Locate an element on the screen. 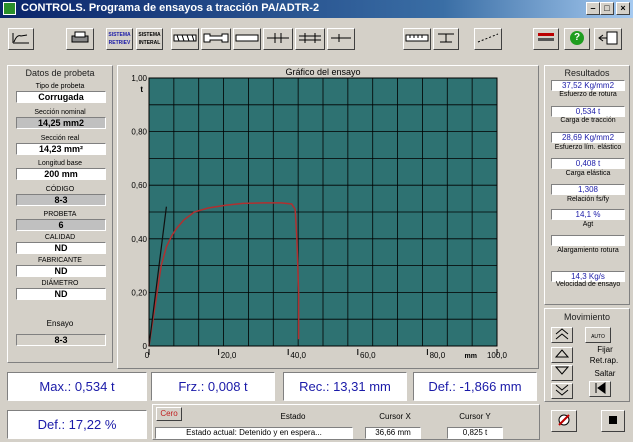 Image resolution: width=633 pixels, height=442 pixels. settings-button is located at coordinates (546, 39).